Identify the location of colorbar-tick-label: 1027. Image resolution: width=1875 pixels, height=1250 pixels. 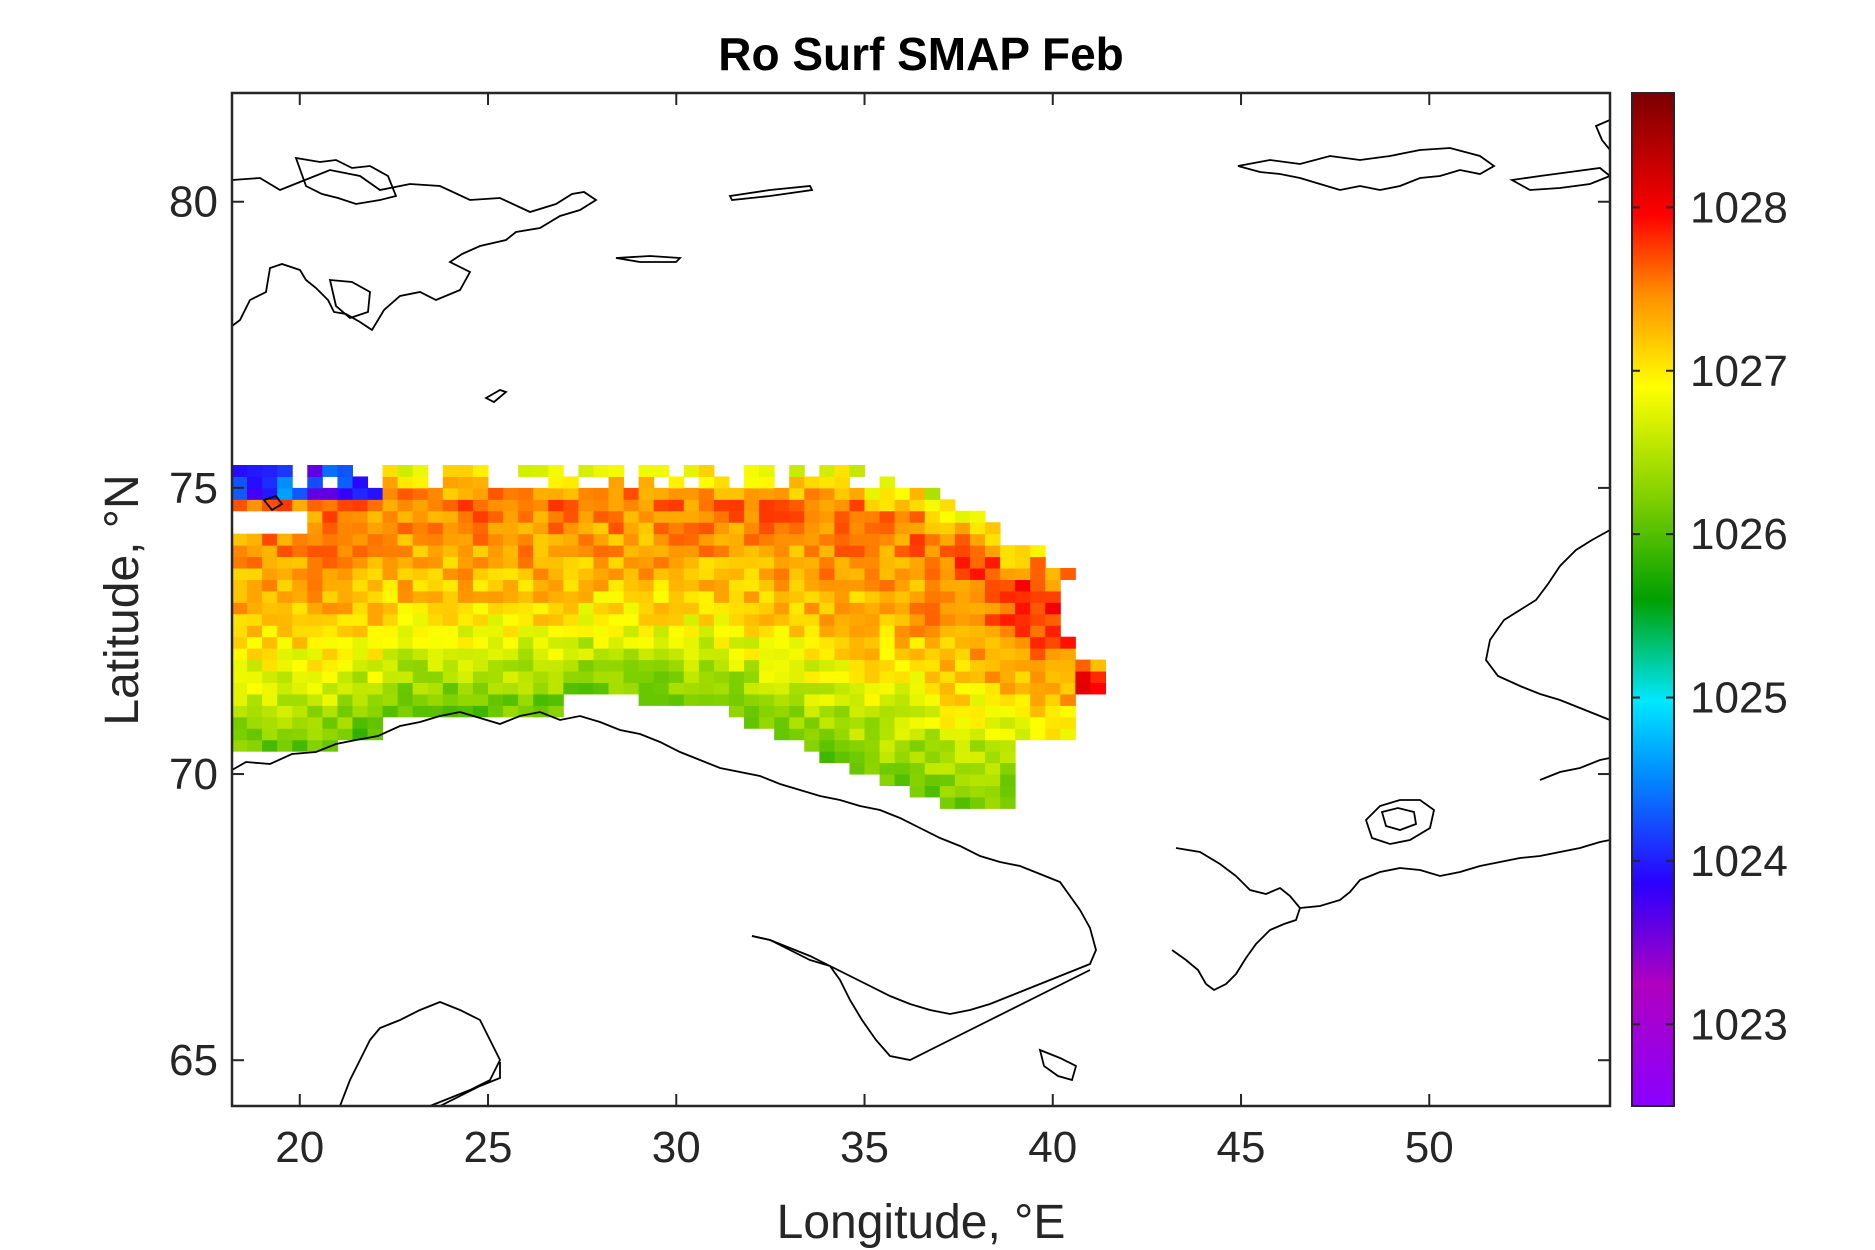
(1739, 371).